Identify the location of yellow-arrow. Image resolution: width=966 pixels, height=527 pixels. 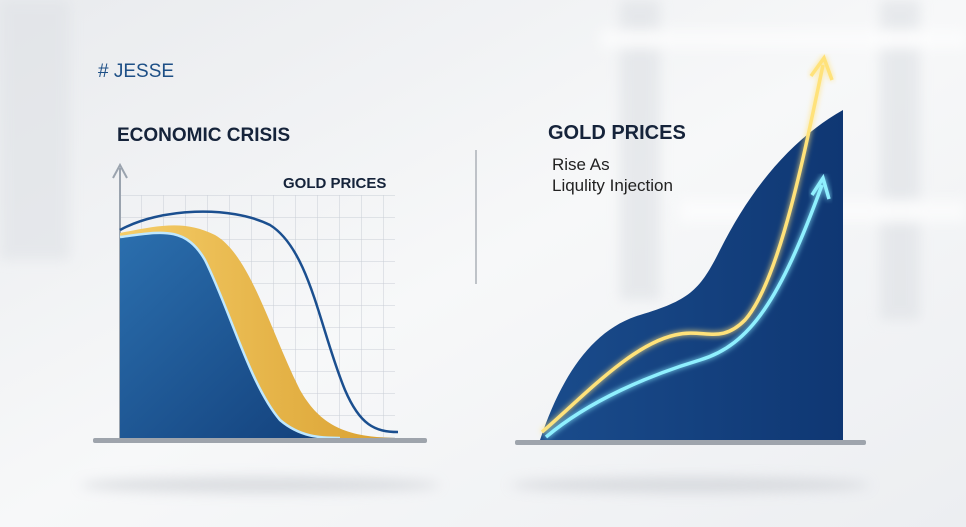
(821, 67).